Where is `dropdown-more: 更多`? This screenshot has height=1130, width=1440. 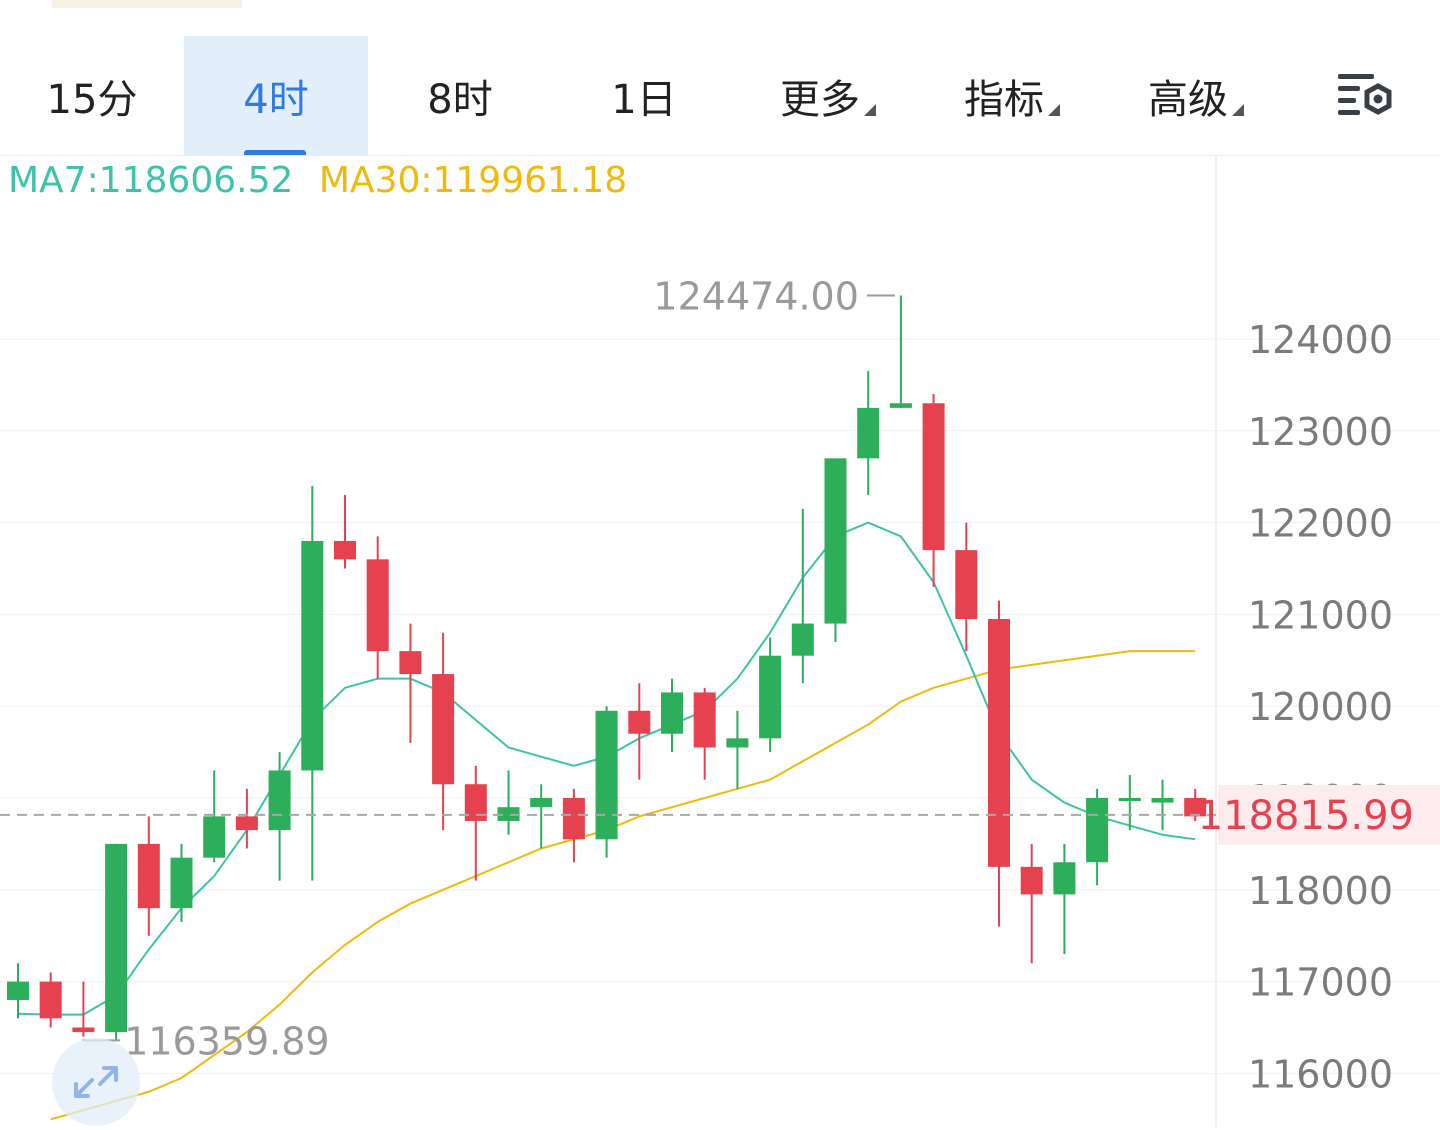 dropdown-more: 更多 is located at coordinates (828, 96).